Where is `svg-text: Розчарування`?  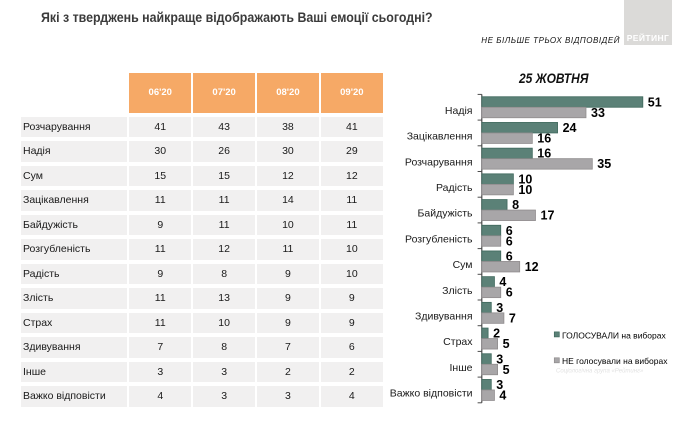 svg-text: Розчарування is located at coordinates (439, 162).